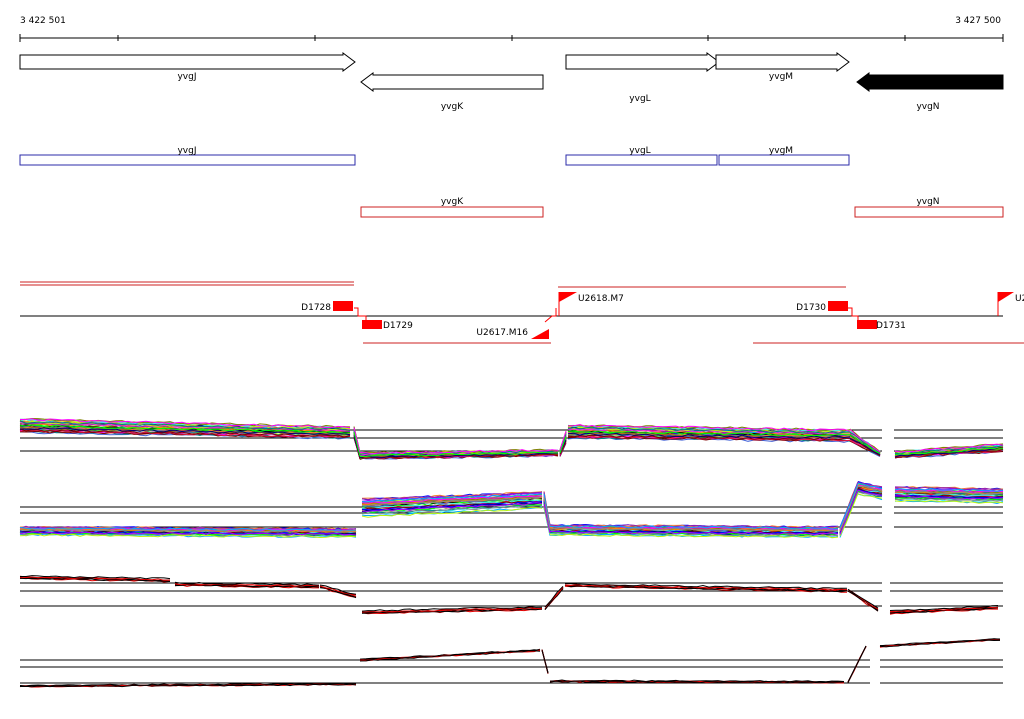  I want to click on expression-traces-minus, so click(511, 510).